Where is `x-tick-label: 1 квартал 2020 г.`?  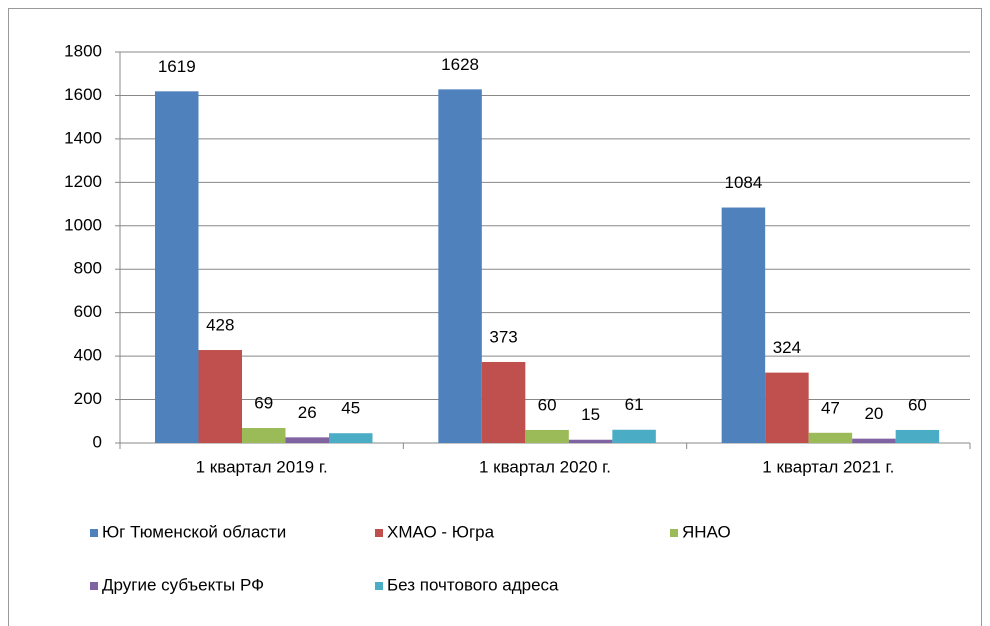
x-tick-label: 1 квартал 2020 г. is located at coordinates (545, 466).